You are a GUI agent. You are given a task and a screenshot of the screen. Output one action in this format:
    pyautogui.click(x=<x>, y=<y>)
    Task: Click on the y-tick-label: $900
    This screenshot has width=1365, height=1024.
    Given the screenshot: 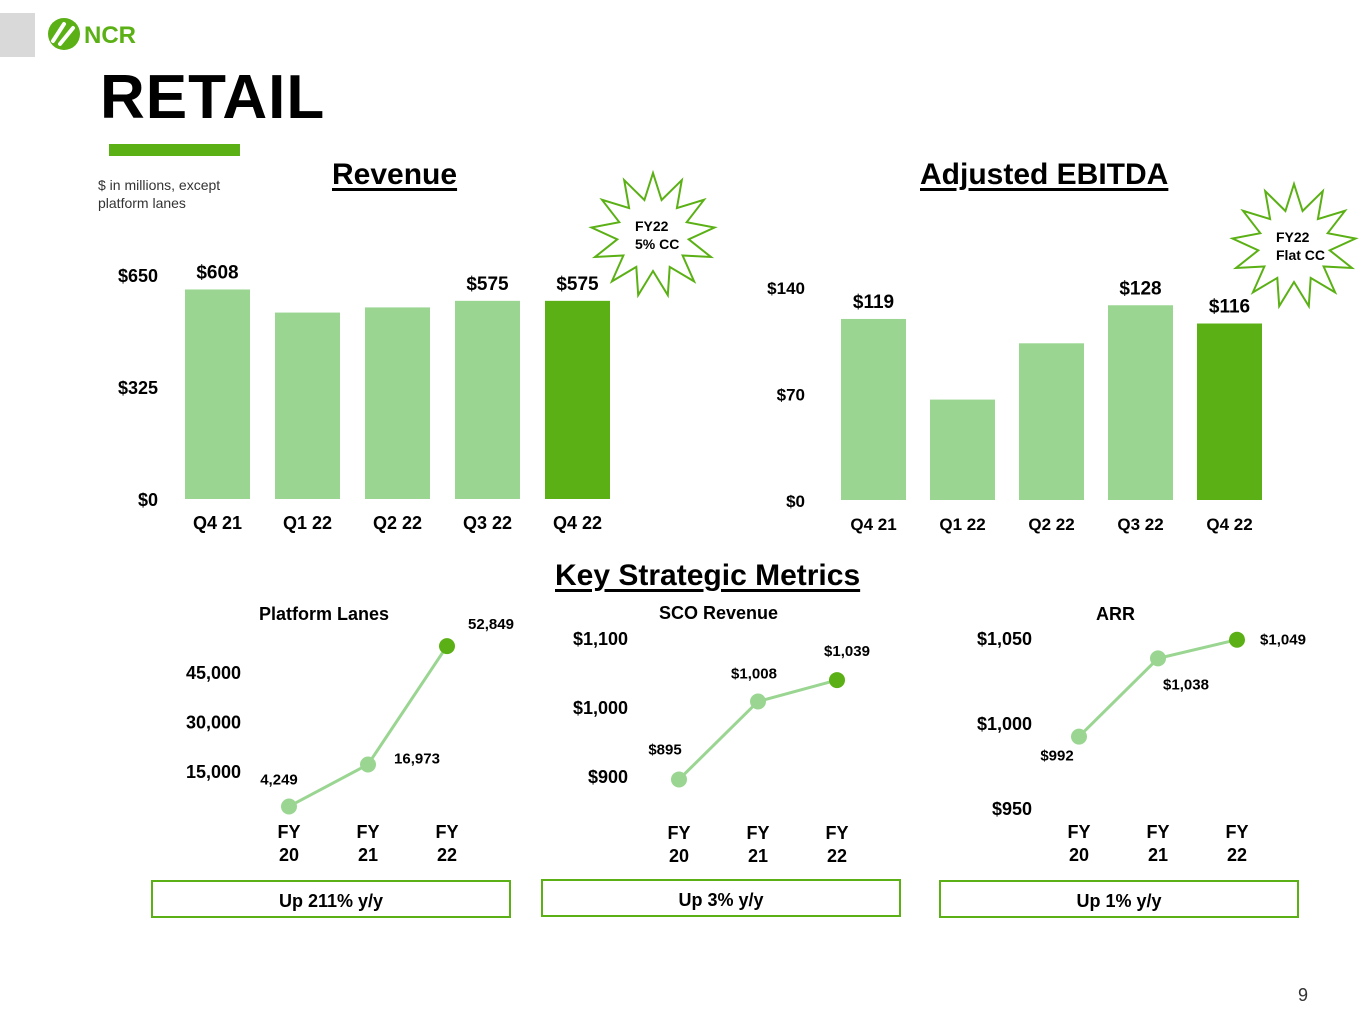 What is the action you would take?
    pyautogui.click(x=608, y=777)
    